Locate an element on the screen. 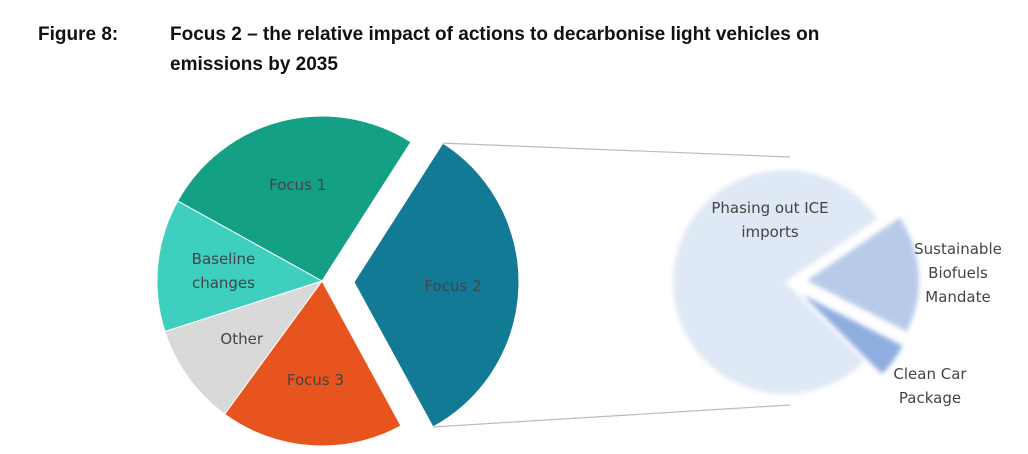 The image size is (1028, 454). secondary-pie is located at coordinates (795, 282).